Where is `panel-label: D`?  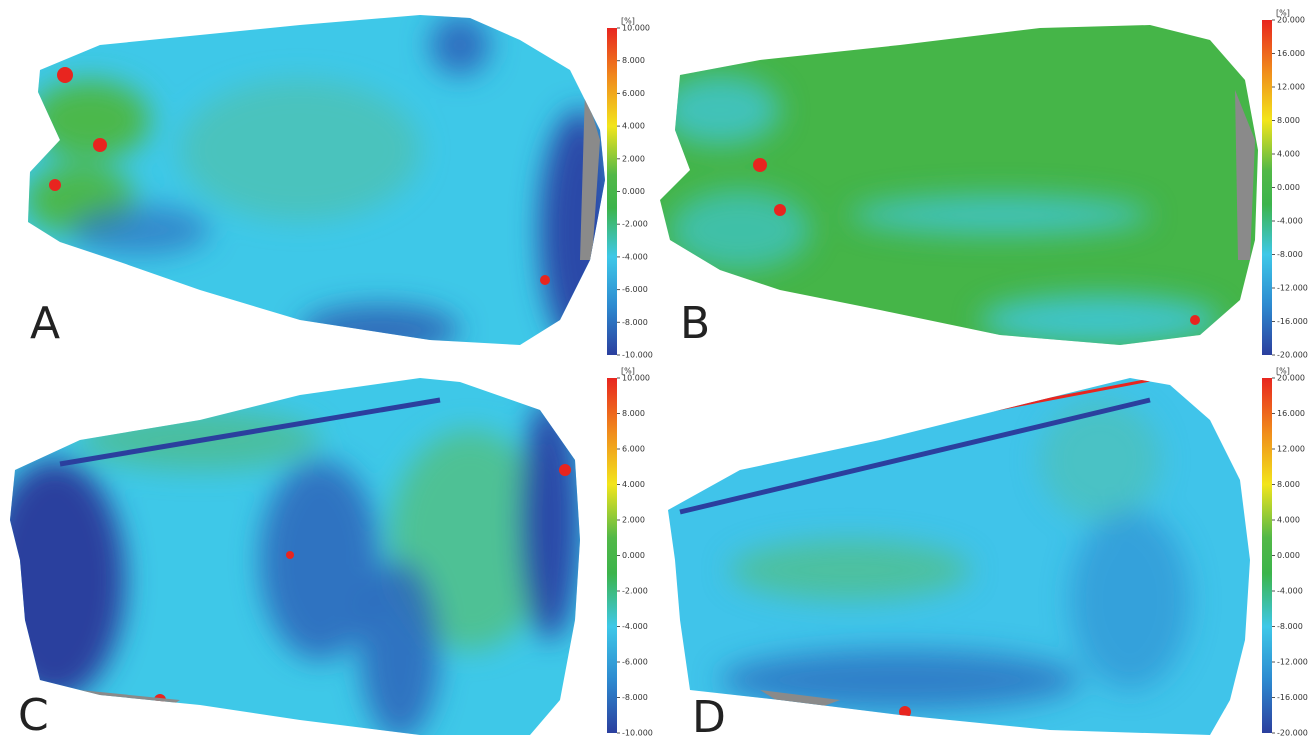 panel-label: D is located at coordinates (709, 715).